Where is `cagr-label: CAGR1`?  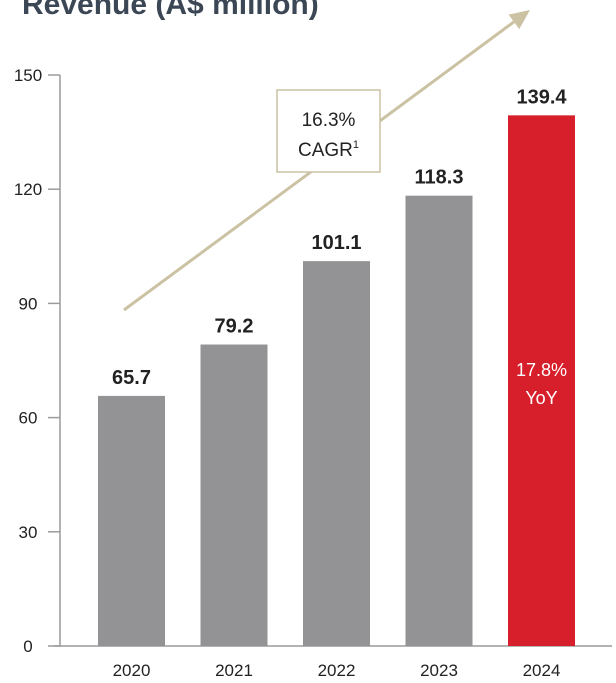 cagr-label: CAGR1 is located at coordinates (328, 150).